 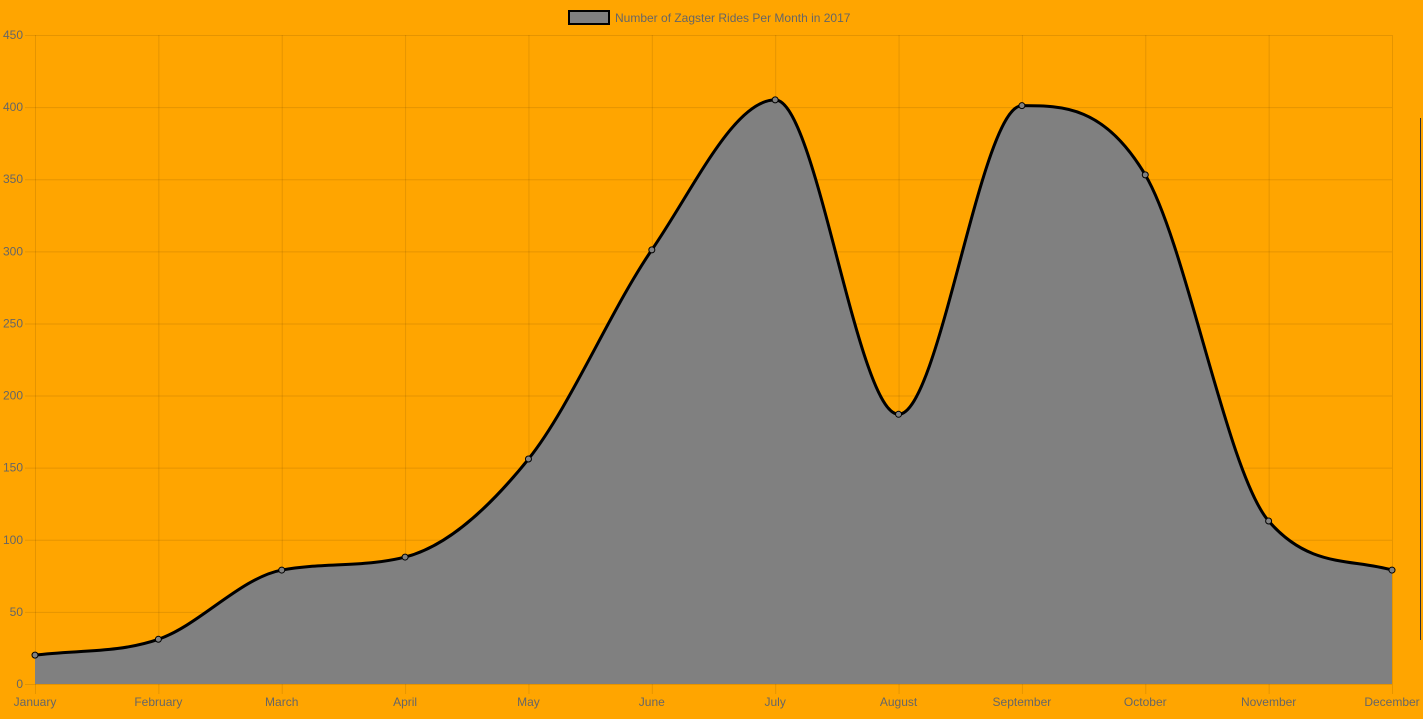 What do you see at coordinates (13, 540) in the screenshot?
I see `y-tick-label: 100` at bounding box center [13, 540].